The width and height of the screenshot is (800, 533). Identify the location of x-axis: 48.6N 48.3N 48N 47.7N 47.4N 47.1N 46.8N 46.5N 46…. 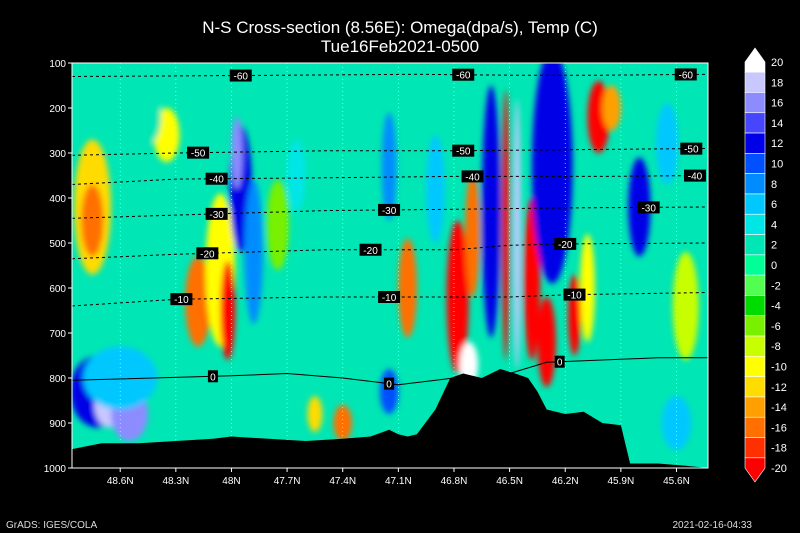
(398, 477).